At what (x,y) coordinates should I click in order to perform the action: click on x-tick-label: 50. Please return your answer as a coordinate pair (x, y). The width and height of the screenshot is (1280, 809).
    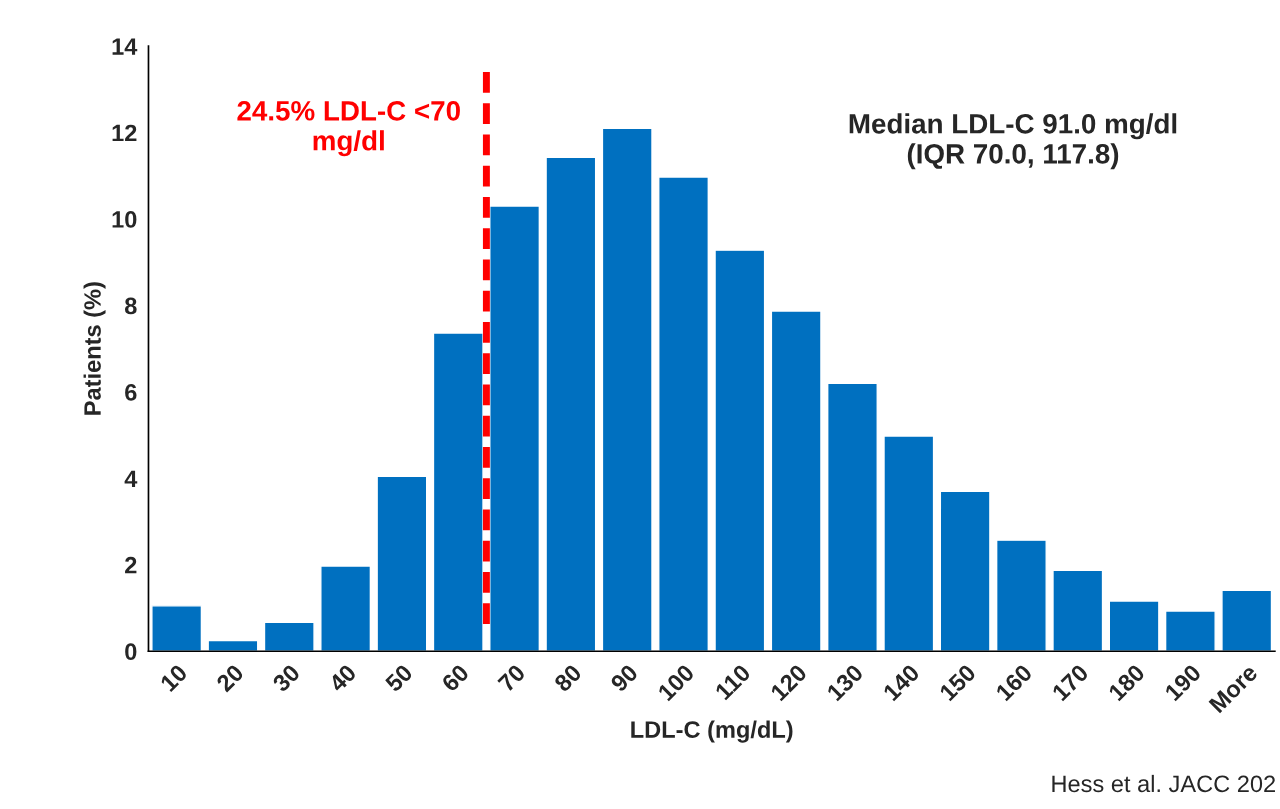
    Looking at the image, I should click on (399, 678).